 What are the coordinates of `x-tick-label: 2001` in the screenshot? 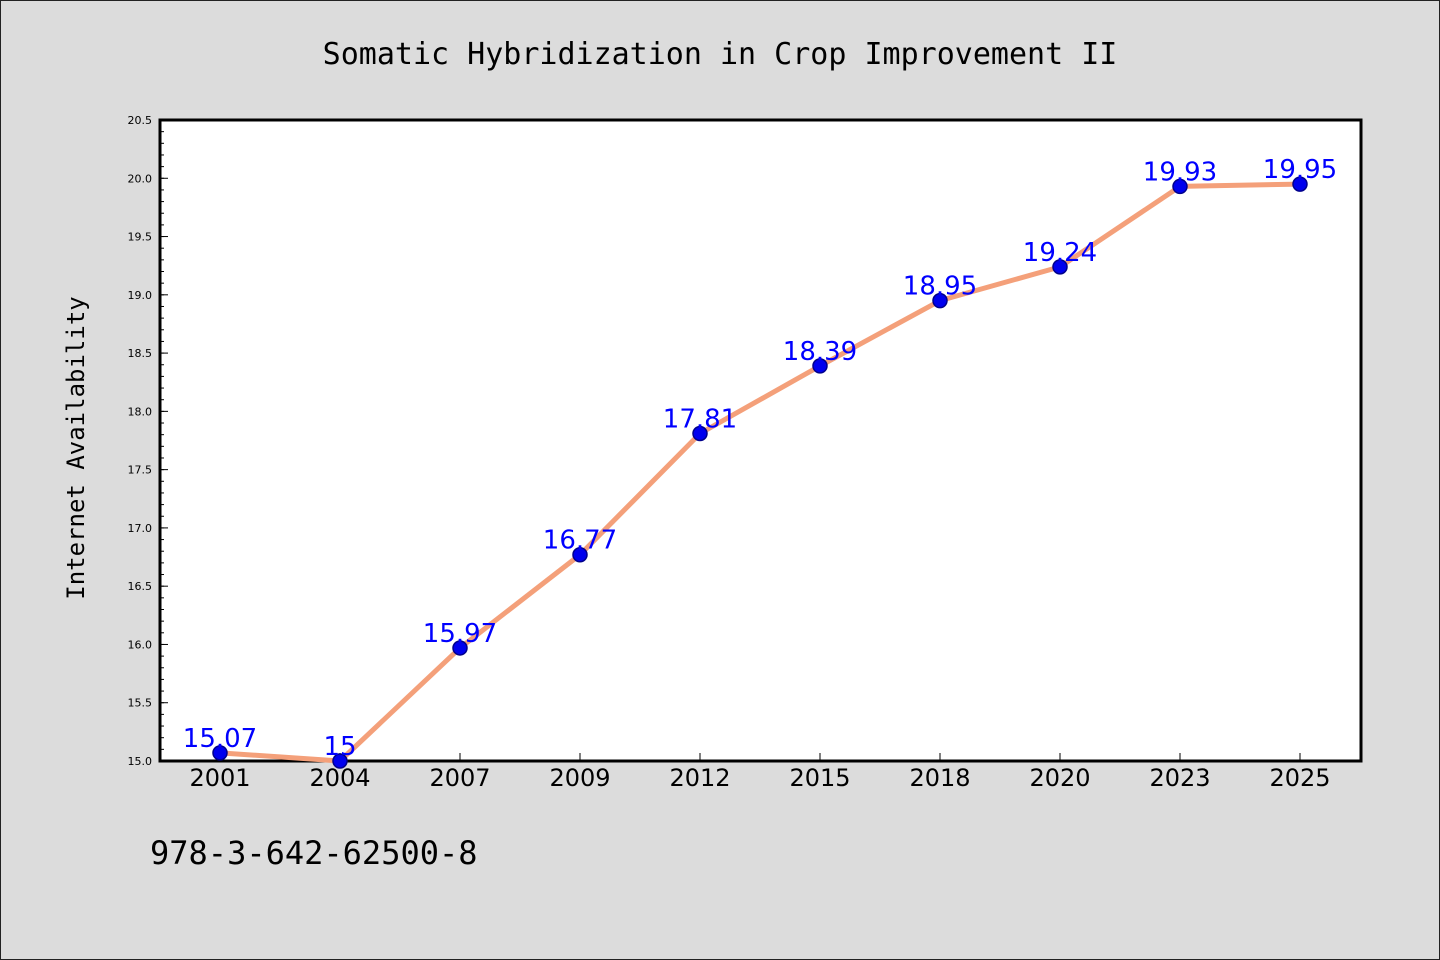 It's located at (219, 778).